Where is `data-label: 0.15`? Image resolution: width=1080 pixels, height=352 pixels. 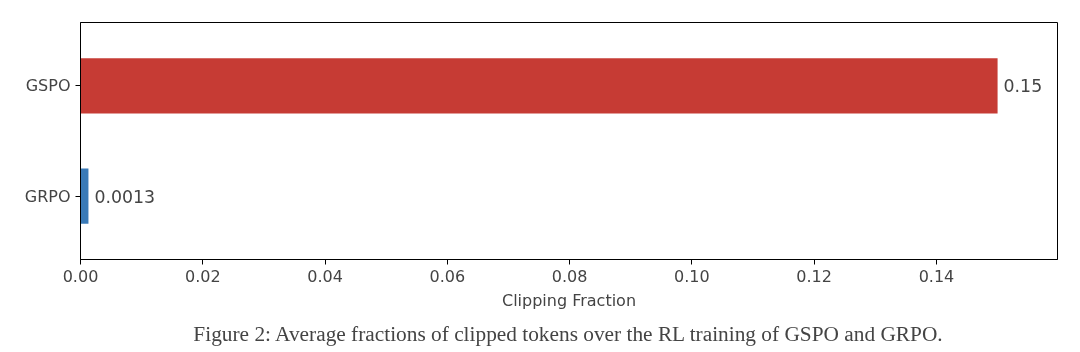
data-label: 0.15 is located at coordinates (1023, 86).